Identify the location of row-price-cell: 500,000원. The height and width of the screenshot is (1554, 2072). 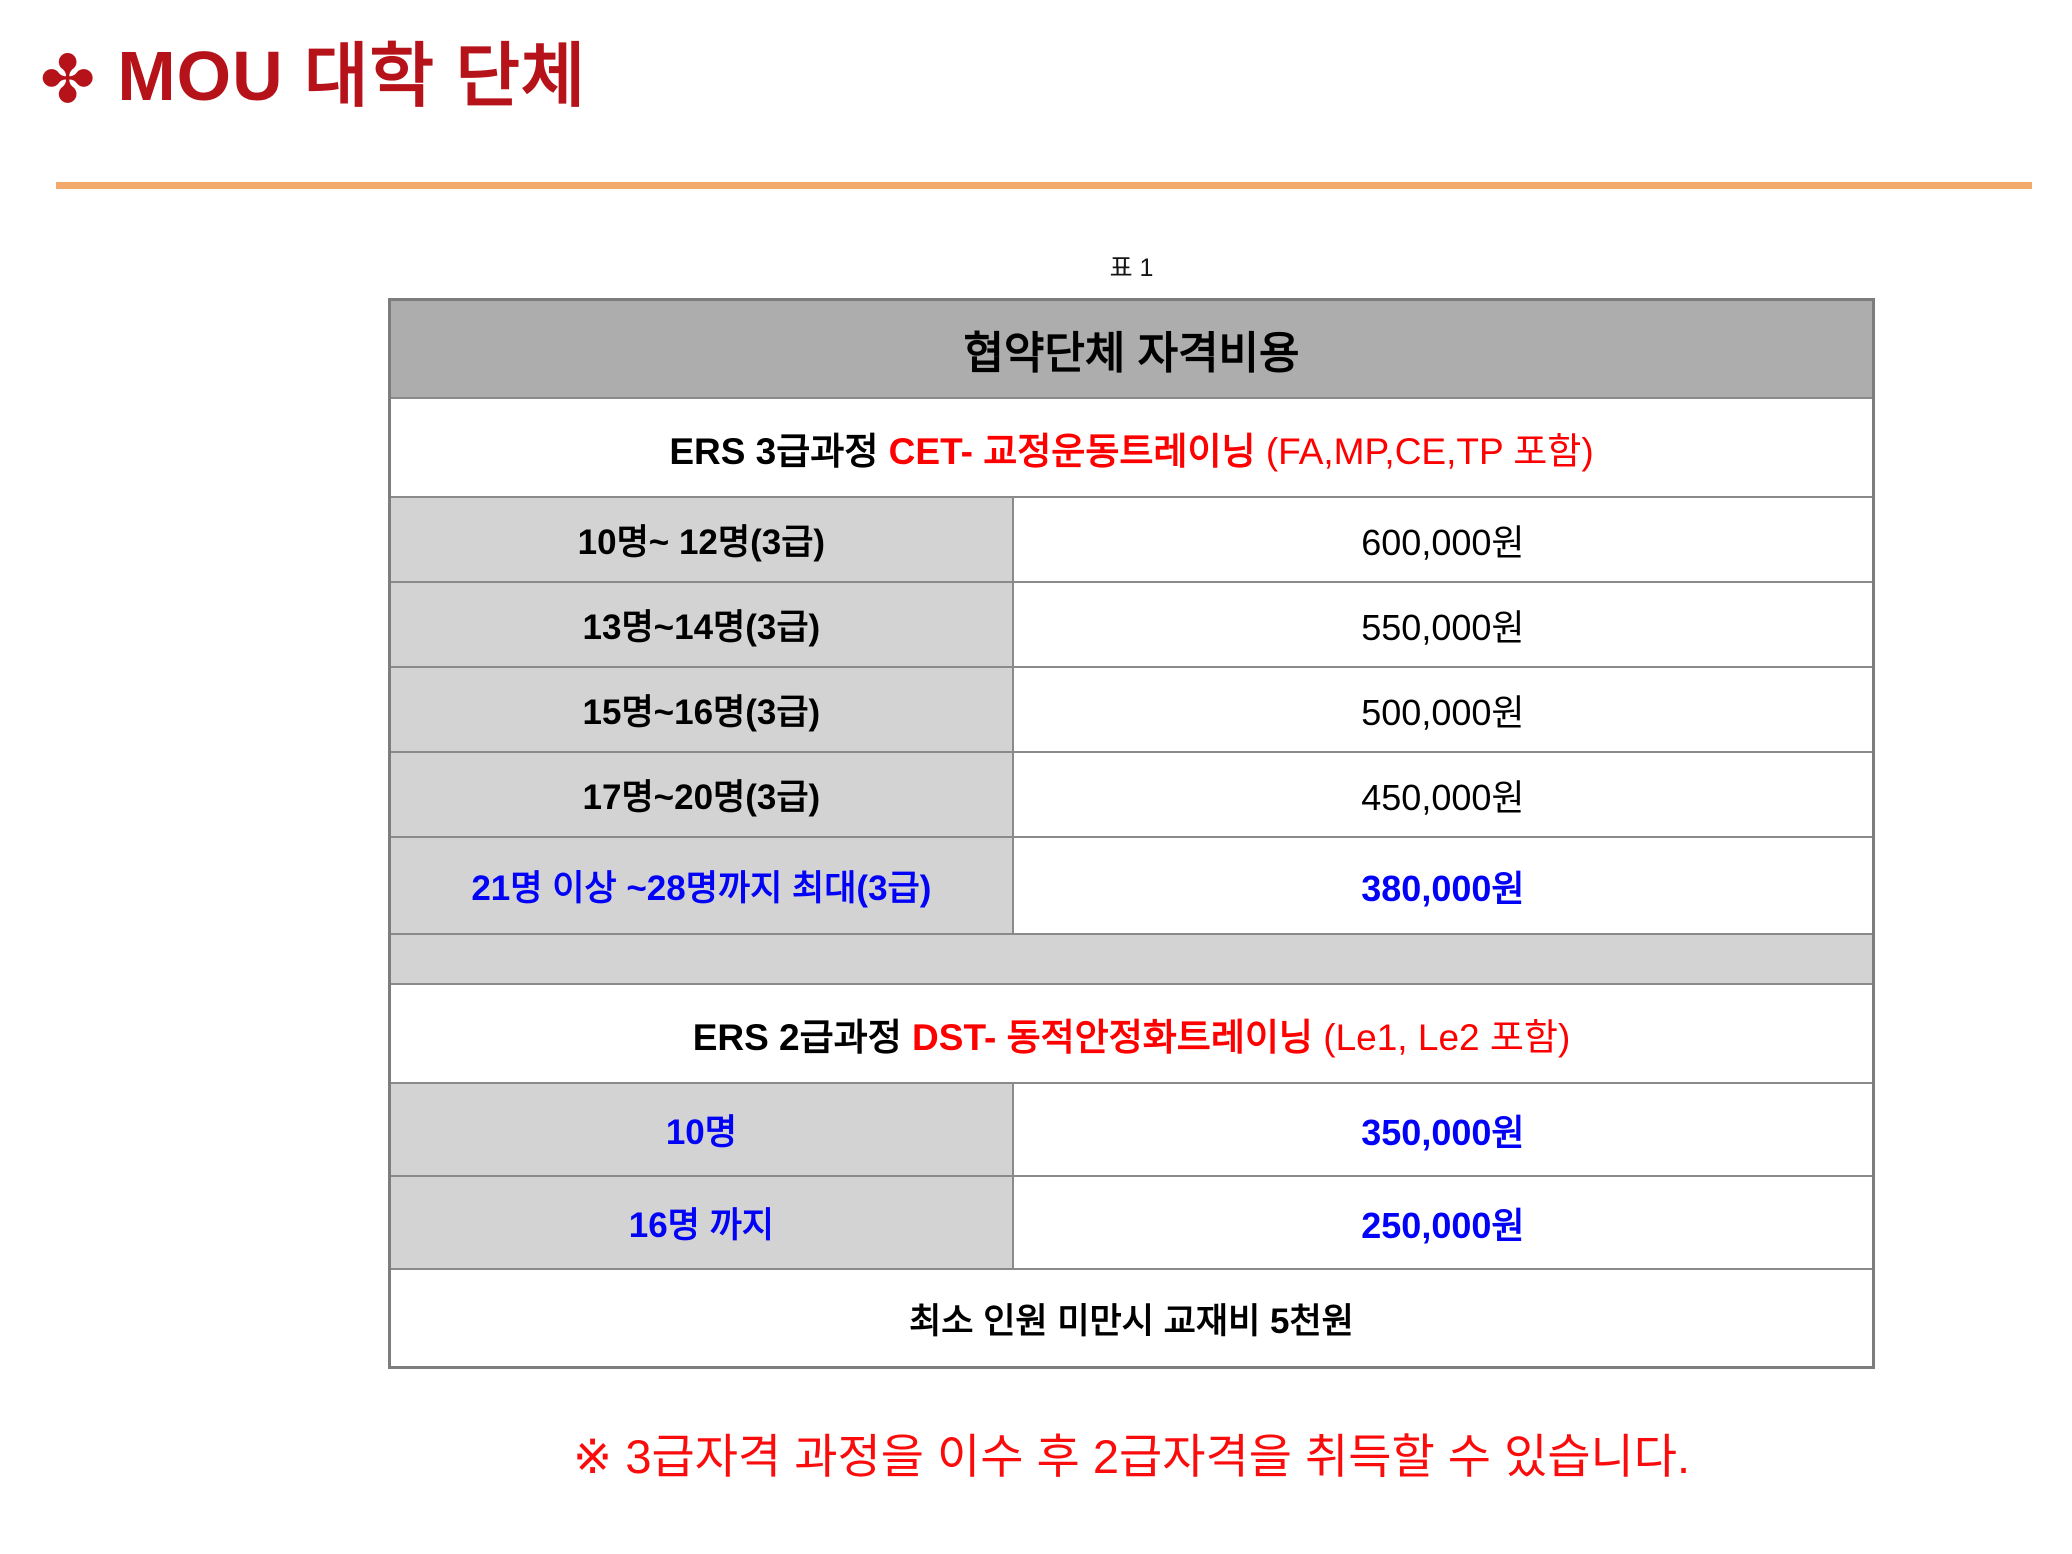
(1443, 709).